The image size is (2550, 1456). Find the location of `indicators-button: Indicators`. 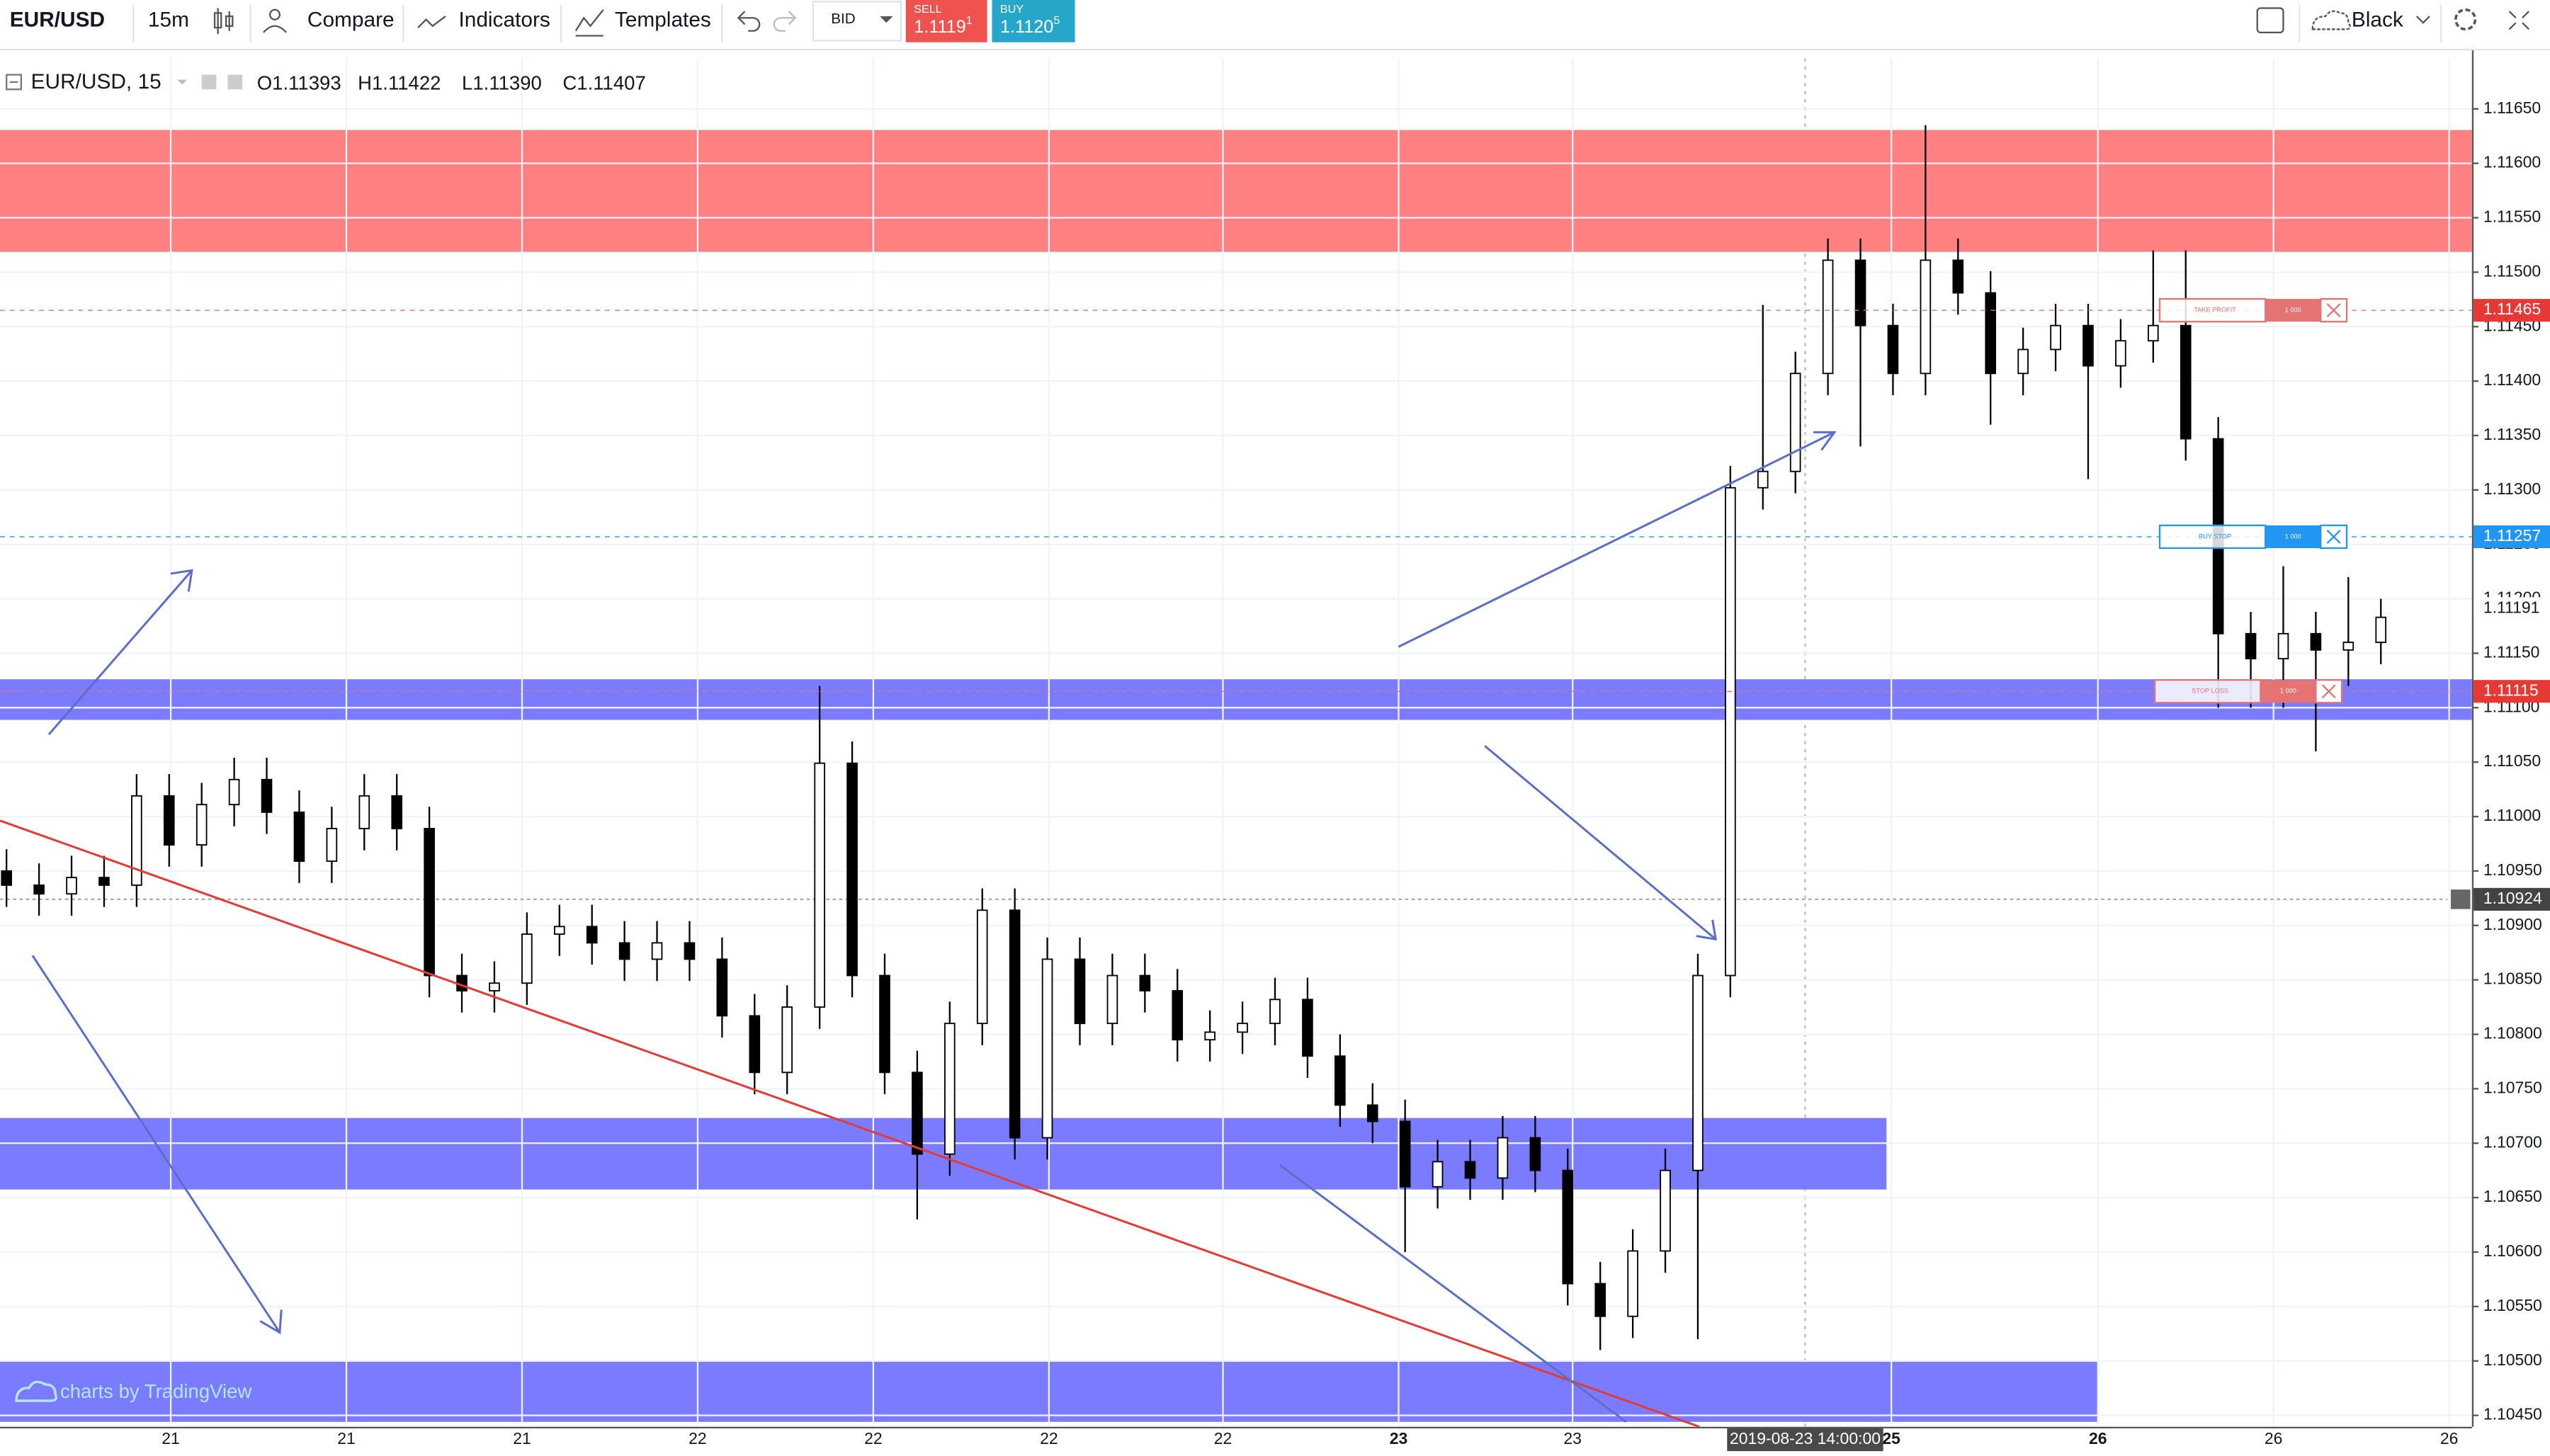

indicators-button: Indicators is located at coordinates (504, 20).